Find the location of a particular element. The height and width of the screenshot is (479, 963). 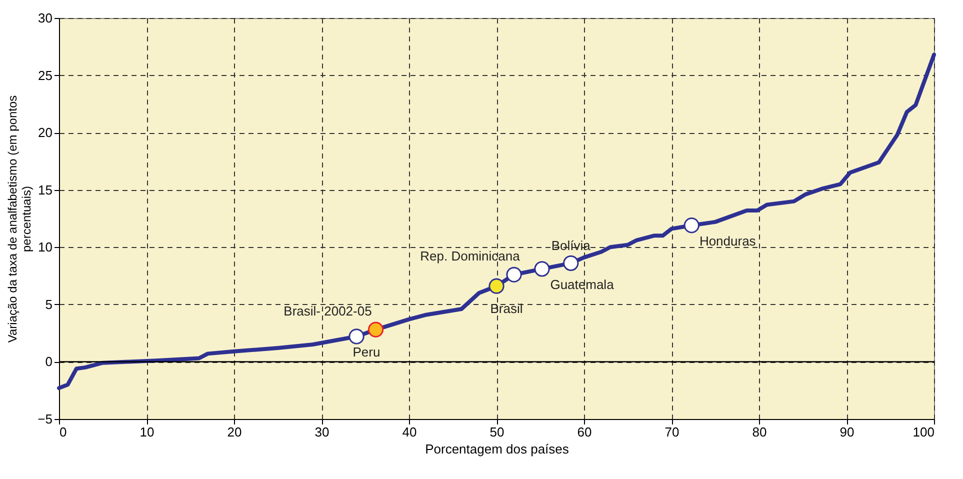

y-tick-label: 5 is located at coordinates (48, 304).